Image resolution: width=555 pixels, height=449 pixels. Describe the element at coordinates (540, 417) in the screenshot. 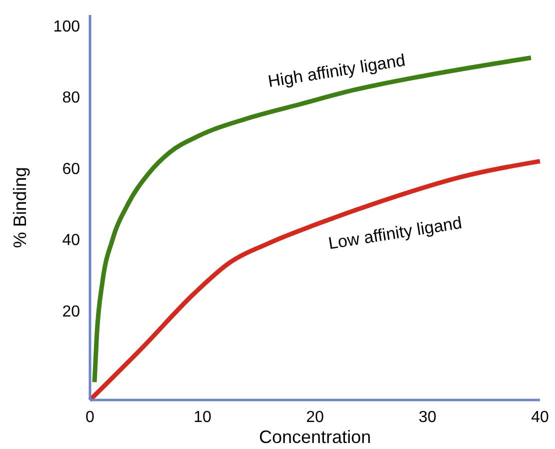

I see `x-tick-label: 40` at that location.